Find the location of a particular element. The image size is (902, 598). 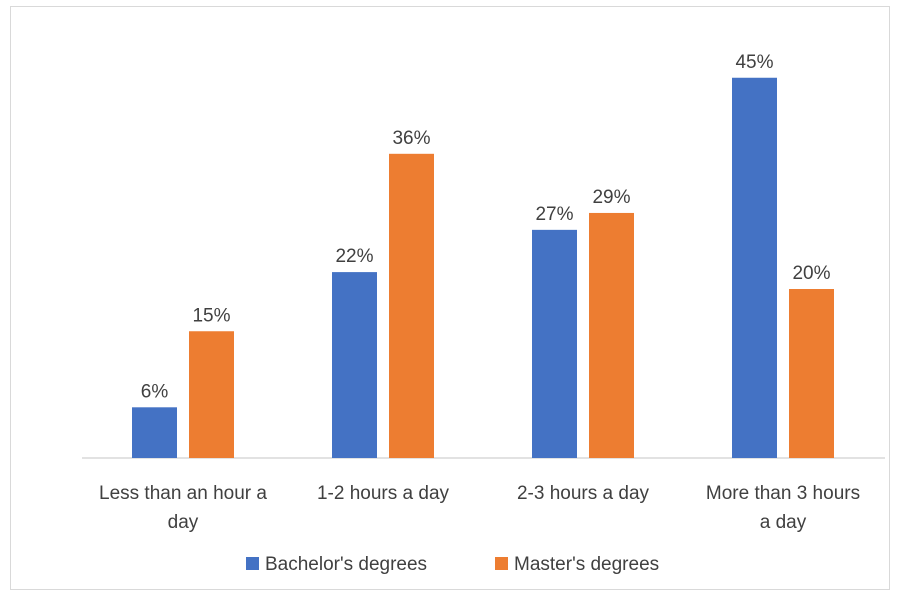

data-label-bachelors-3: 45% is located at coordinates (754, 62).